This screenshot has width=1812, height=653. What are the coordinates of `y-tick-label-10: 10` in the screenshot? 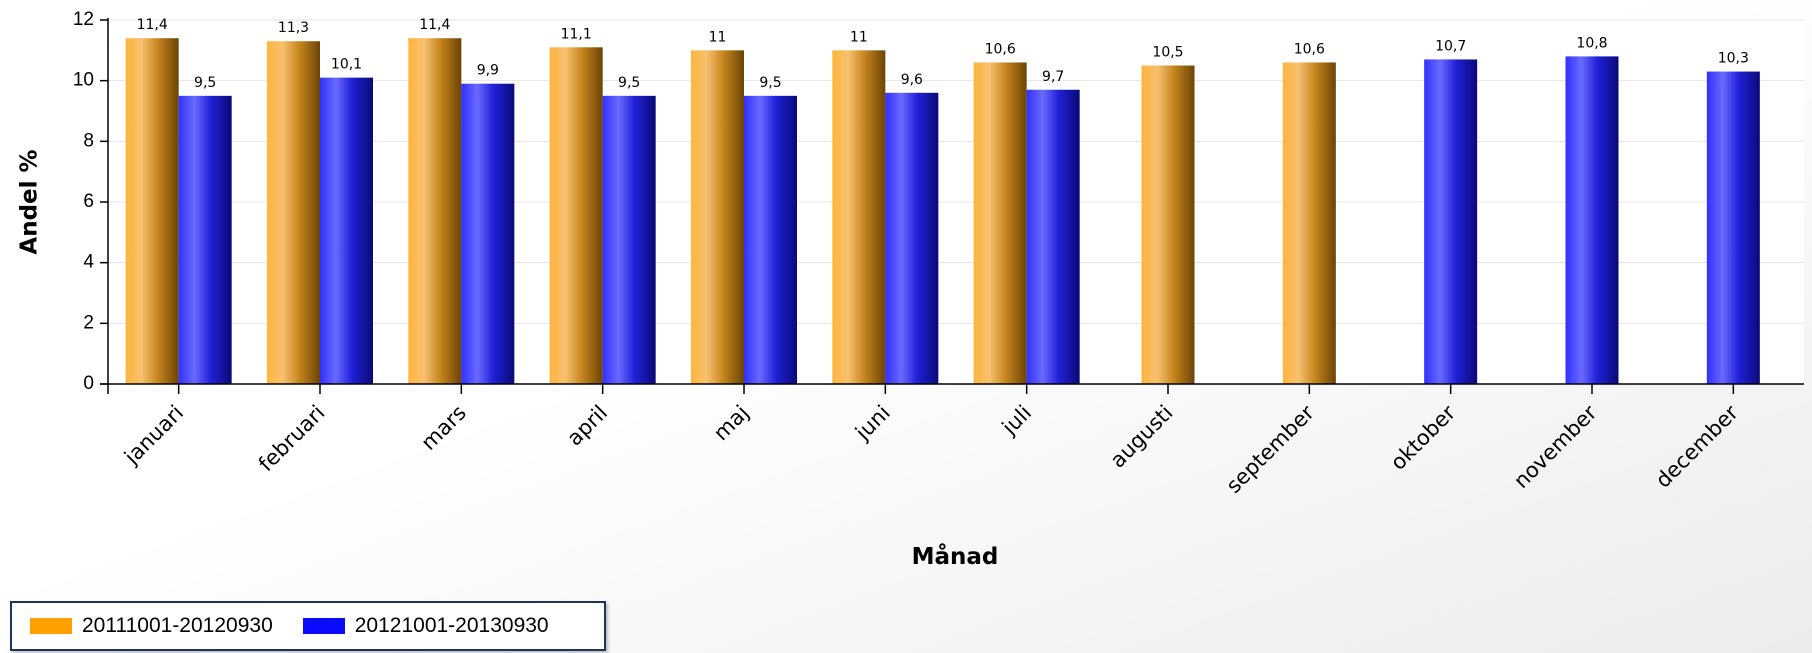 It's located at (83, 80).